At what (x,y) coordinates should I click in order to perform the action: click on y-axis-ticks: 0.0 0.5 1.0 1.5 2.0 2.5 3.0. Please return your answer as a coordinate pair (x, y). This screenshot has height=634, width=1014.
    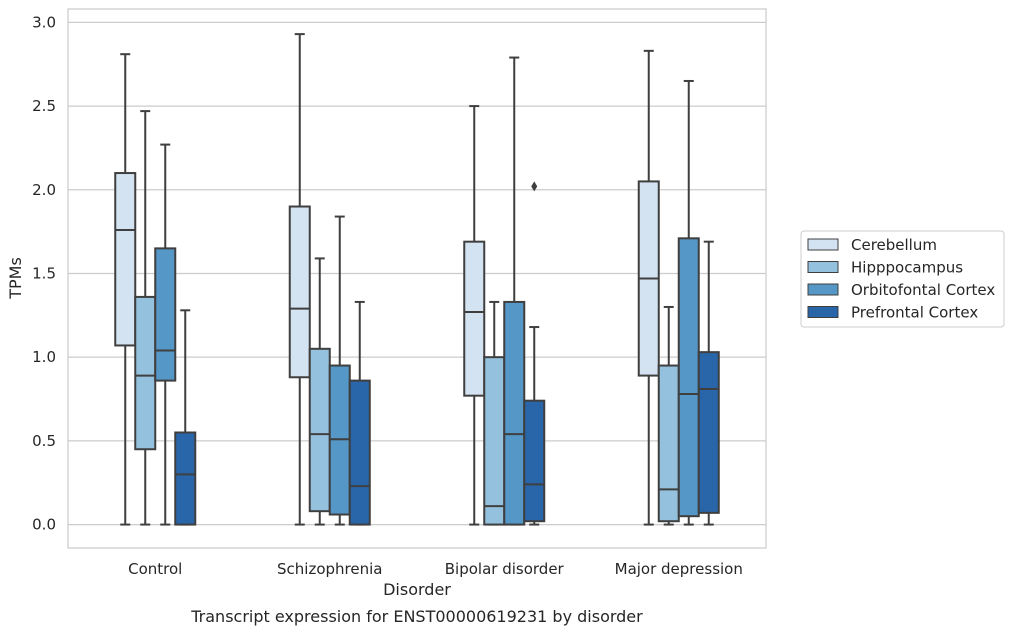
    Looking at the image, I should click on (44, 273).